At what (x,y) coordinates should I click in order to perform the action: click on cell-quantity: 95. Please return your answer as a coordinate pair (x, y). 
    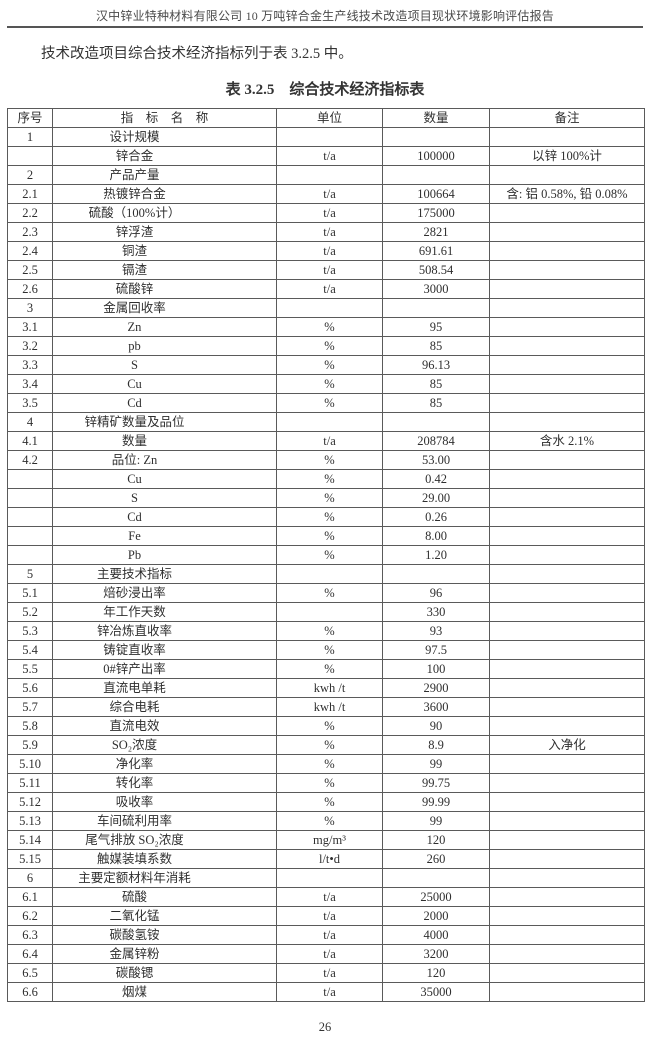
    Looking at the image, I should click on (436, 327).